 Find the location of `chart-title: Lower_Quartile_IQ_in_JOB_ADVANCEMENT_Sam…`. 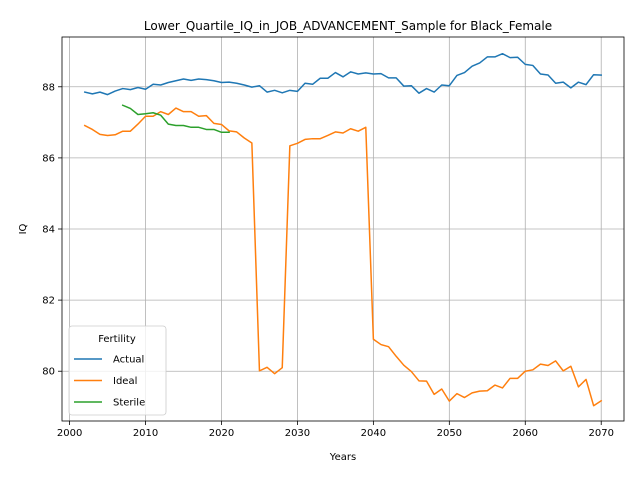

chart-title: Lower_Quartile_IQ_in_JOB_ADVANCEMENT_Sam… is located at coordinates (348, 26).